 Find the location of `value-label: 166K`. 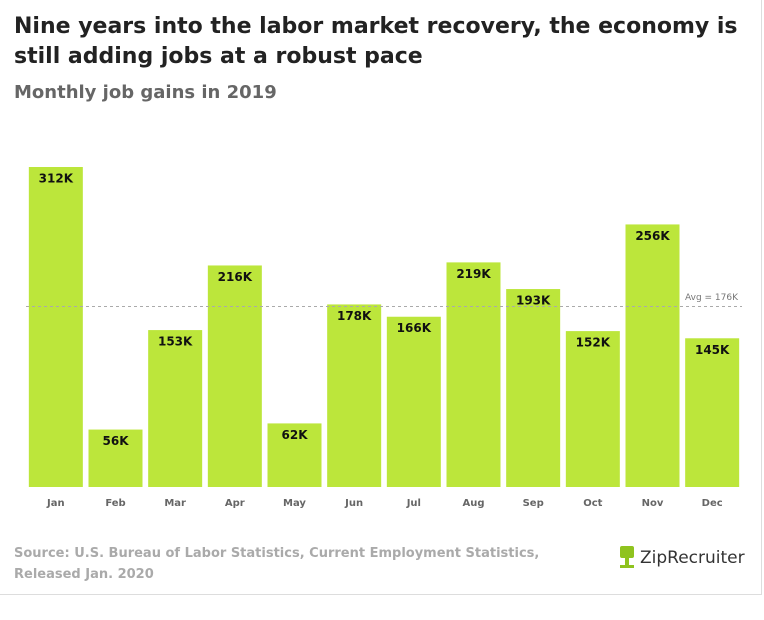

value-label: 166K is located at coordinates (414, 328).